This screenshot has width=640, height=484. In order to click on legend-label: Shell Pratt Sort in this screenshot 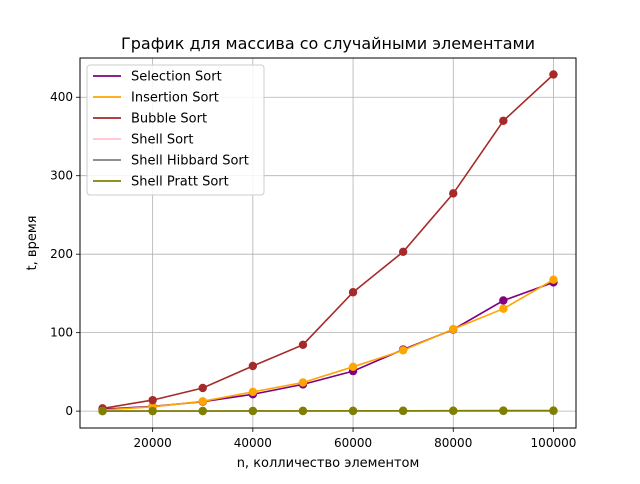, I will do `click(180, 182)`.